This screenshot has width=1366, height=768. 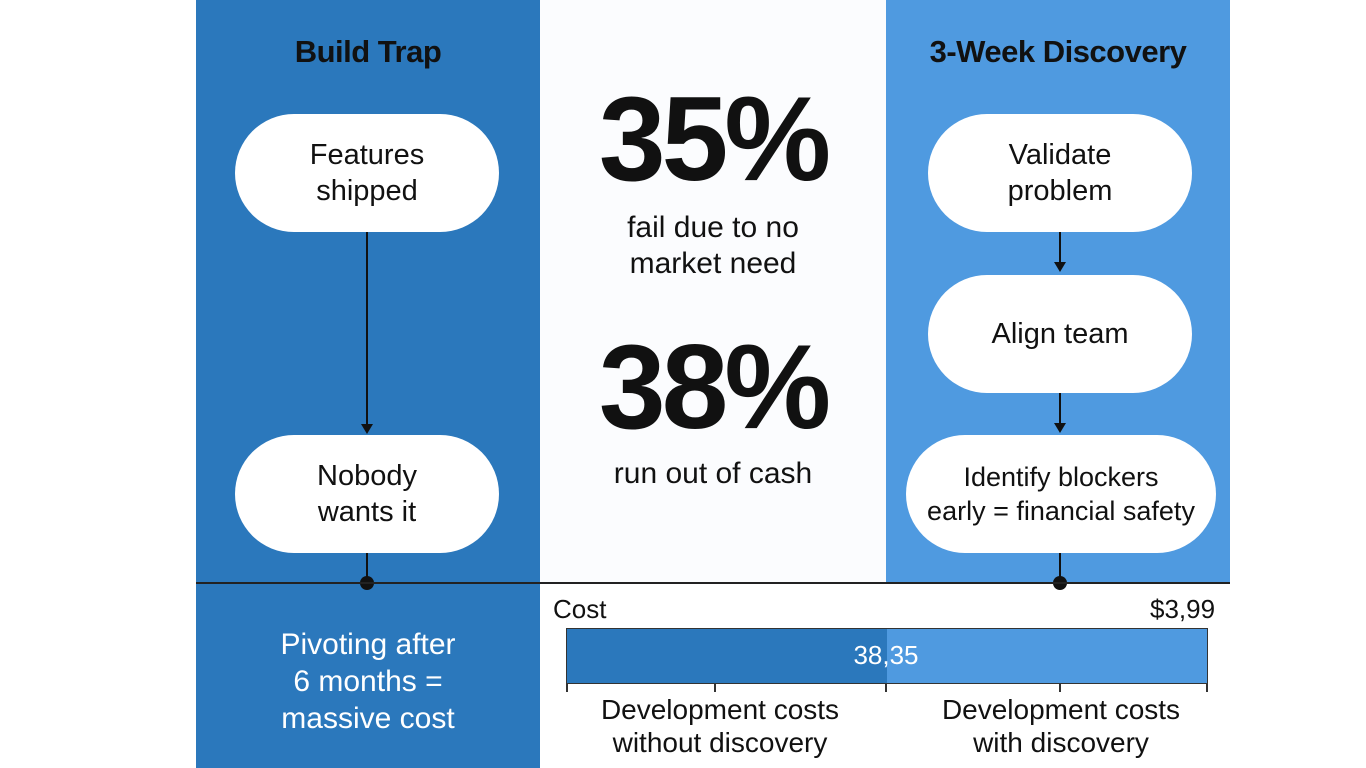 I want to click on cost-bar-without-discovery, so click(x=727, y=656).